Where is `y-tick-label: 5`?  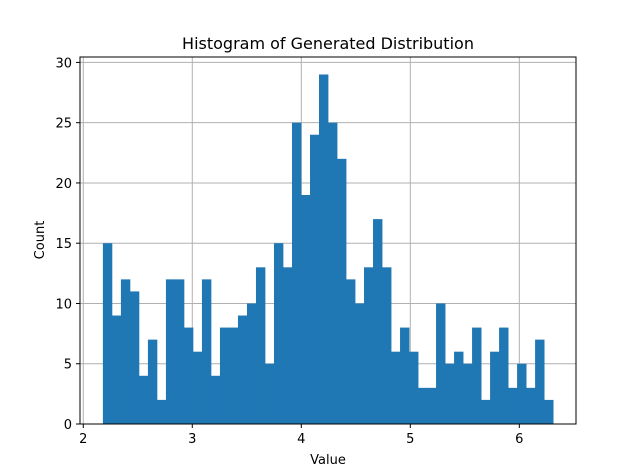 y-tick-label: 5 is located at coordinates (68, 365).